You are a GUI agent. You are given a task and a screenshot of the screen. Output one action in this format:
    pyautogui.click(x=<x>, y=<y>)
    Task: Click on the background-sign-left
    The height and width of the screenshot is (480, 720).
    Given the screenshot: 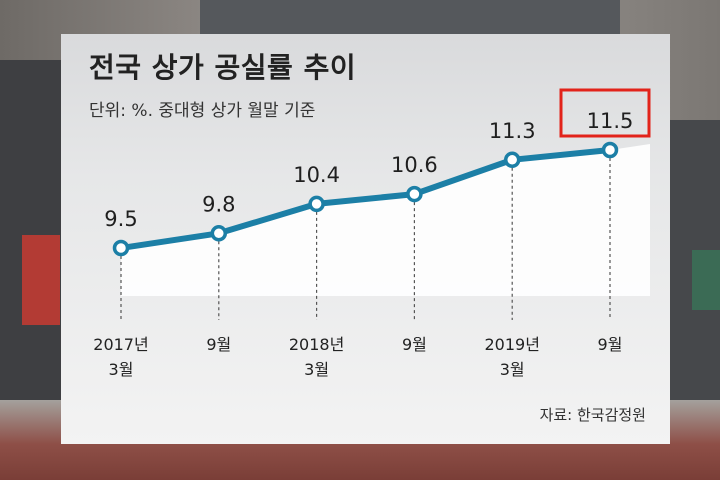 What is the action you would take?
    pyautogui.click(x=41, y=280)
    